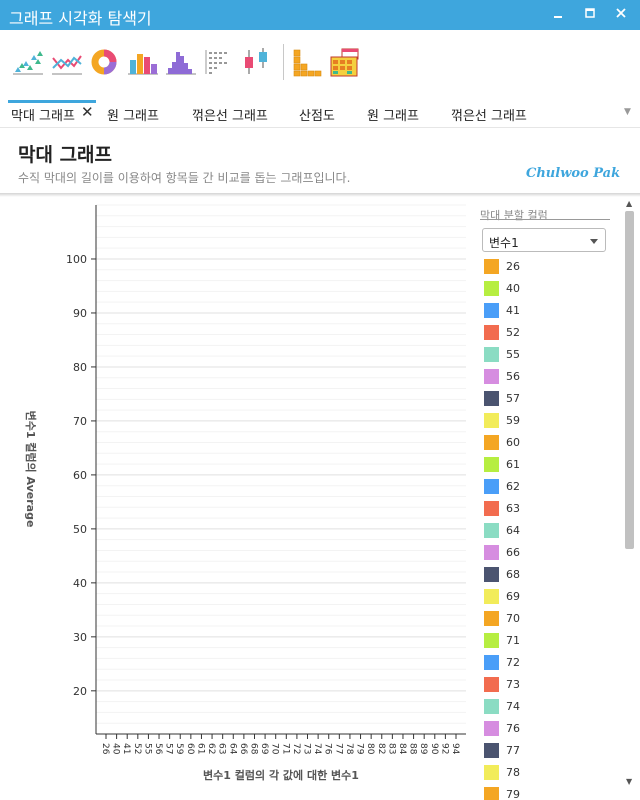  Describe the element at coordinates (80, 421) in the screenshot. I see `y-tick-label: 70` at that location.